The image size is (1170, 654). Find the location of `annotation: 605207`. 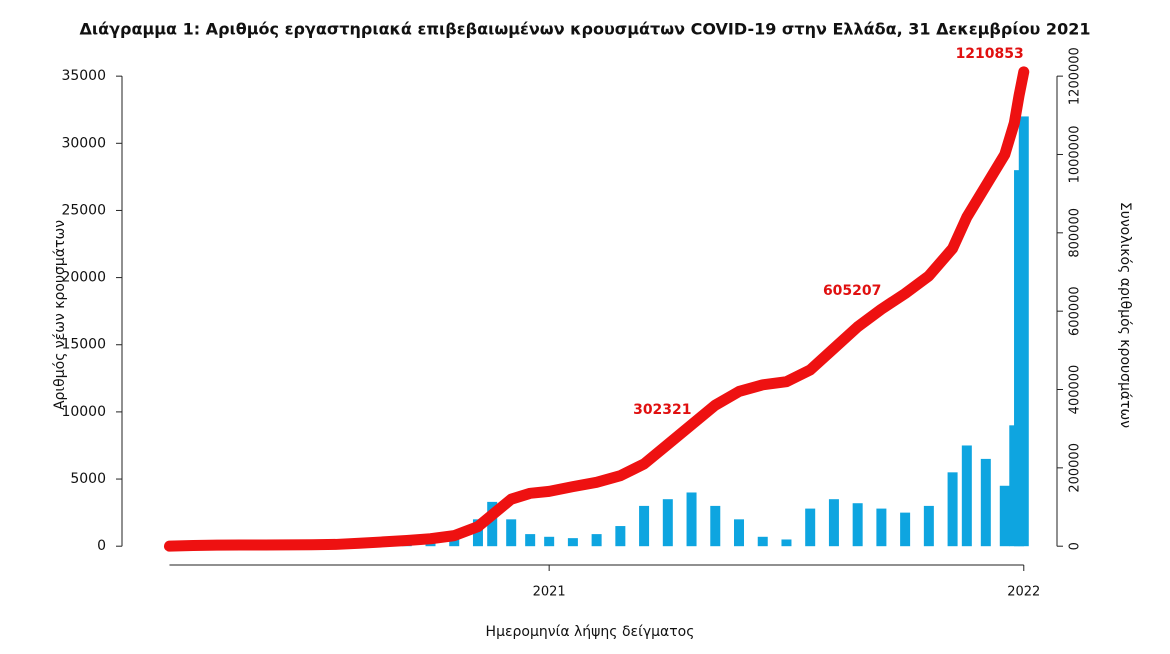

annotation: 605207 is located at coordinates (852, 291).